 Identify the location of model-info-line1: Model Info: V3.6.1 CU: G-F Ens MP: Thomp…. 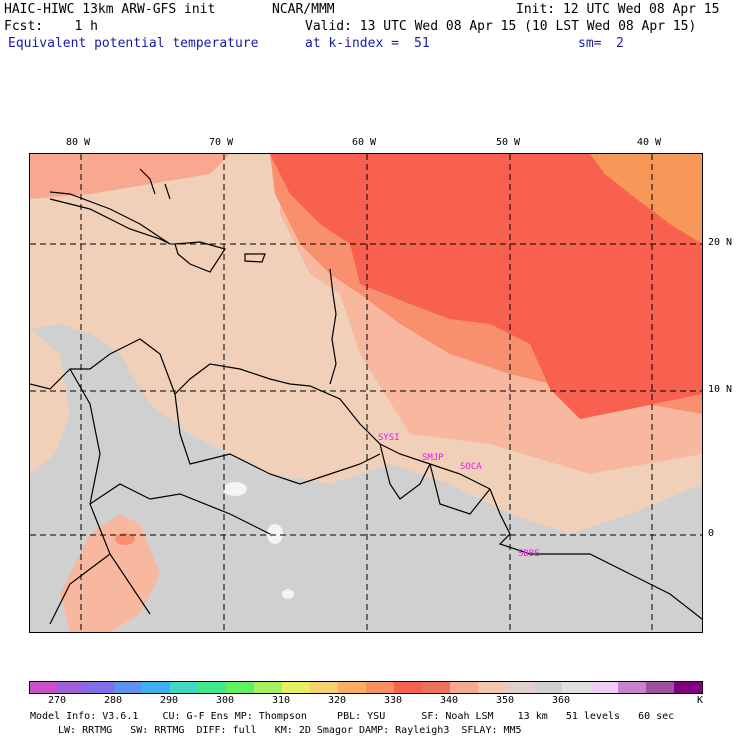
(352, 716).